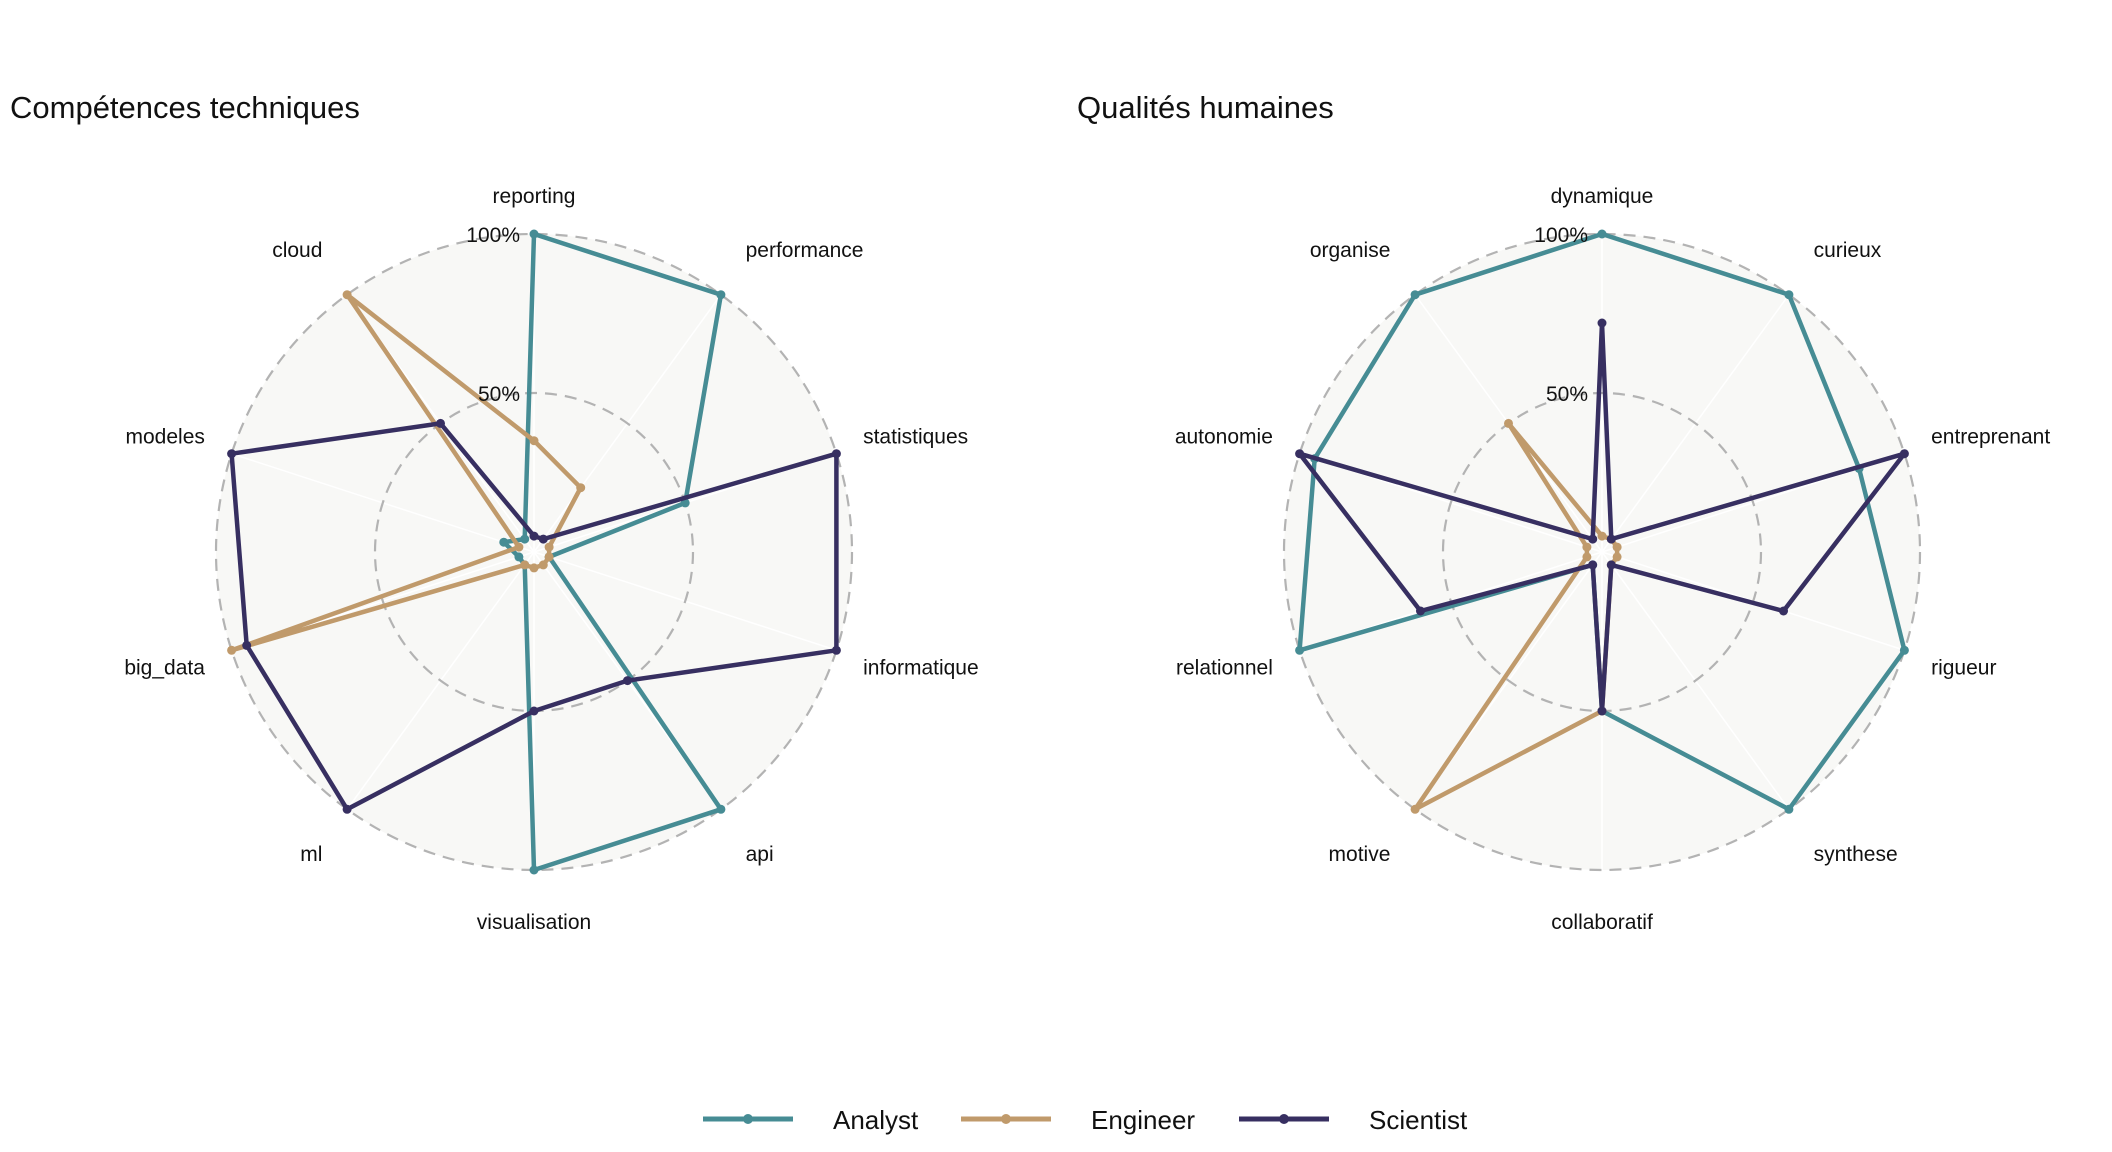 Image resolution: width=2112 pixels, height=1152 pixels. What do you see at coordinates (1508, 423) in the screenshot?
I see `point-engineer-organise` at bounding box center [1508, 423].